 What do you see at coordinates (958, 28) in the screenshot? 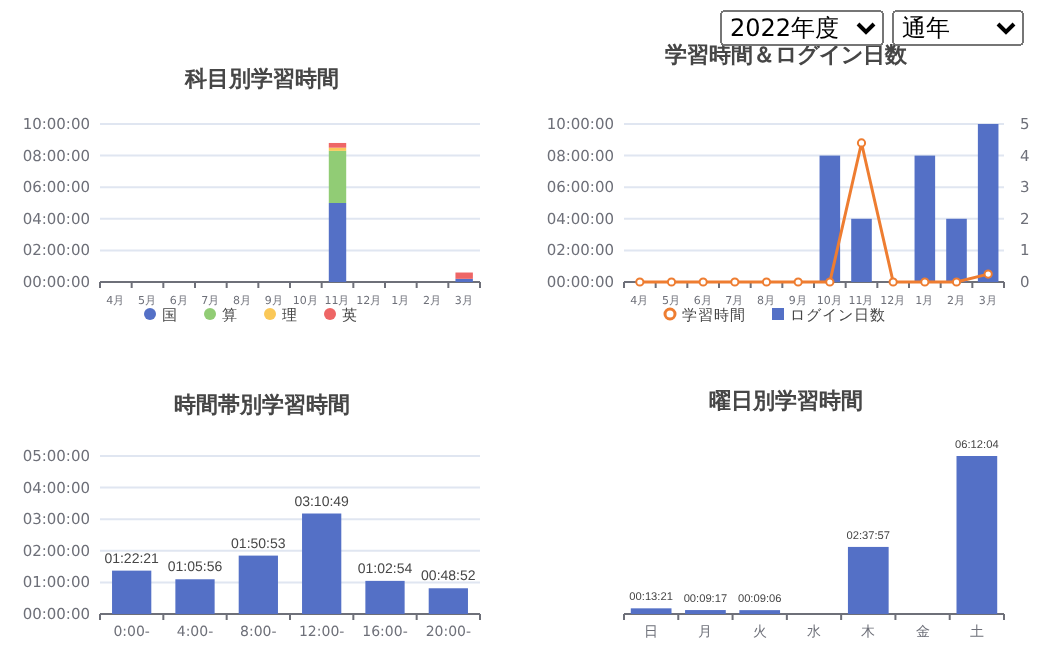
I see `text: 通年` at bounding box center [958, 28].